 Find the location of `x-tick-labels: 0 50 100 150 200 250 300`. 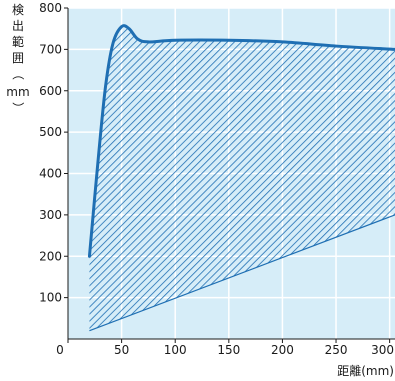

x-tick-labels: 0 50 100 150 200 250 300 is located at coordinates (225, 350).